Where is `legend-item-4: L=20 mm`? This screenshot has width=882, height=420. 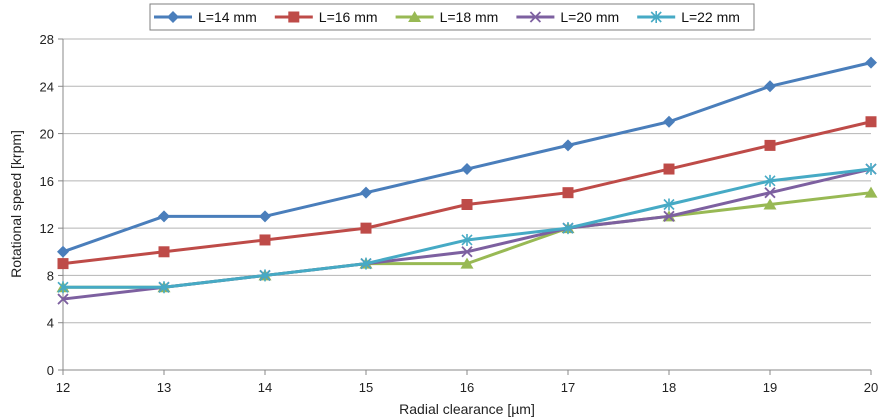 legend-item-4: L=20 mm is located at coordinates (567, 17).